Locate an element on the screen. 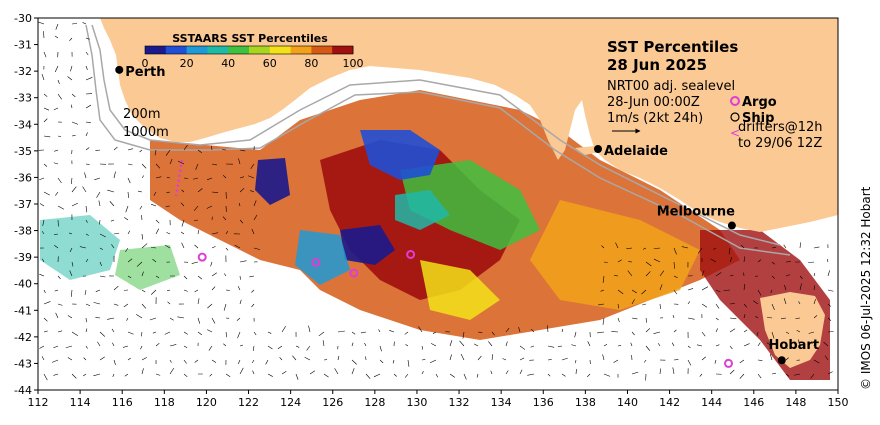  tasmania is located at coordinates (792, 330).